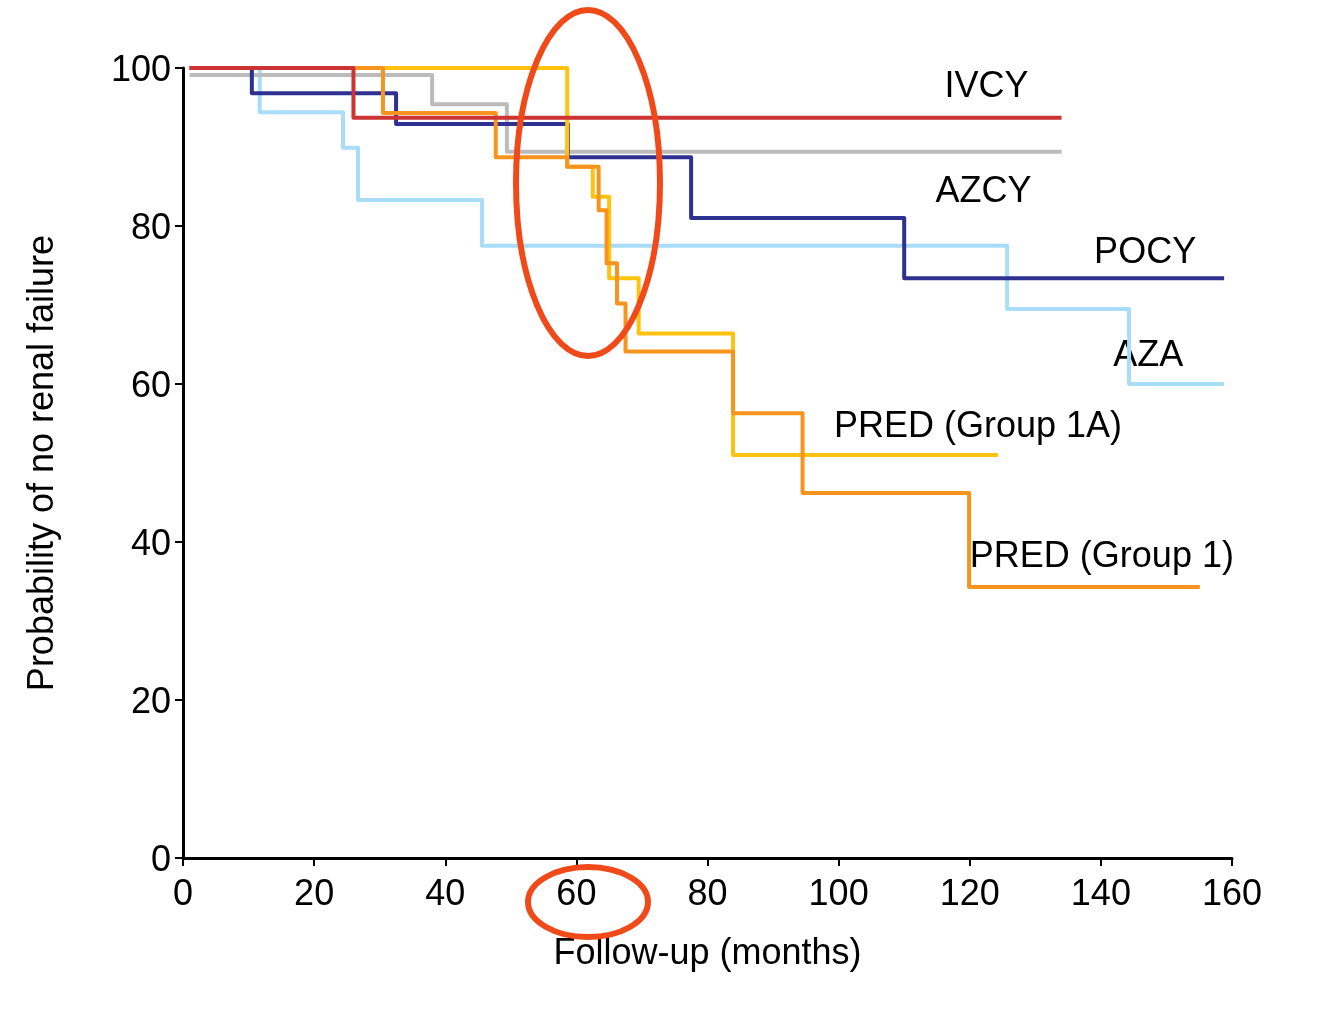 Image resolution: width=1331 pixels, height=1020 pixels. I want to click on series-label: PRED (Group 1), so click(1101, 554).